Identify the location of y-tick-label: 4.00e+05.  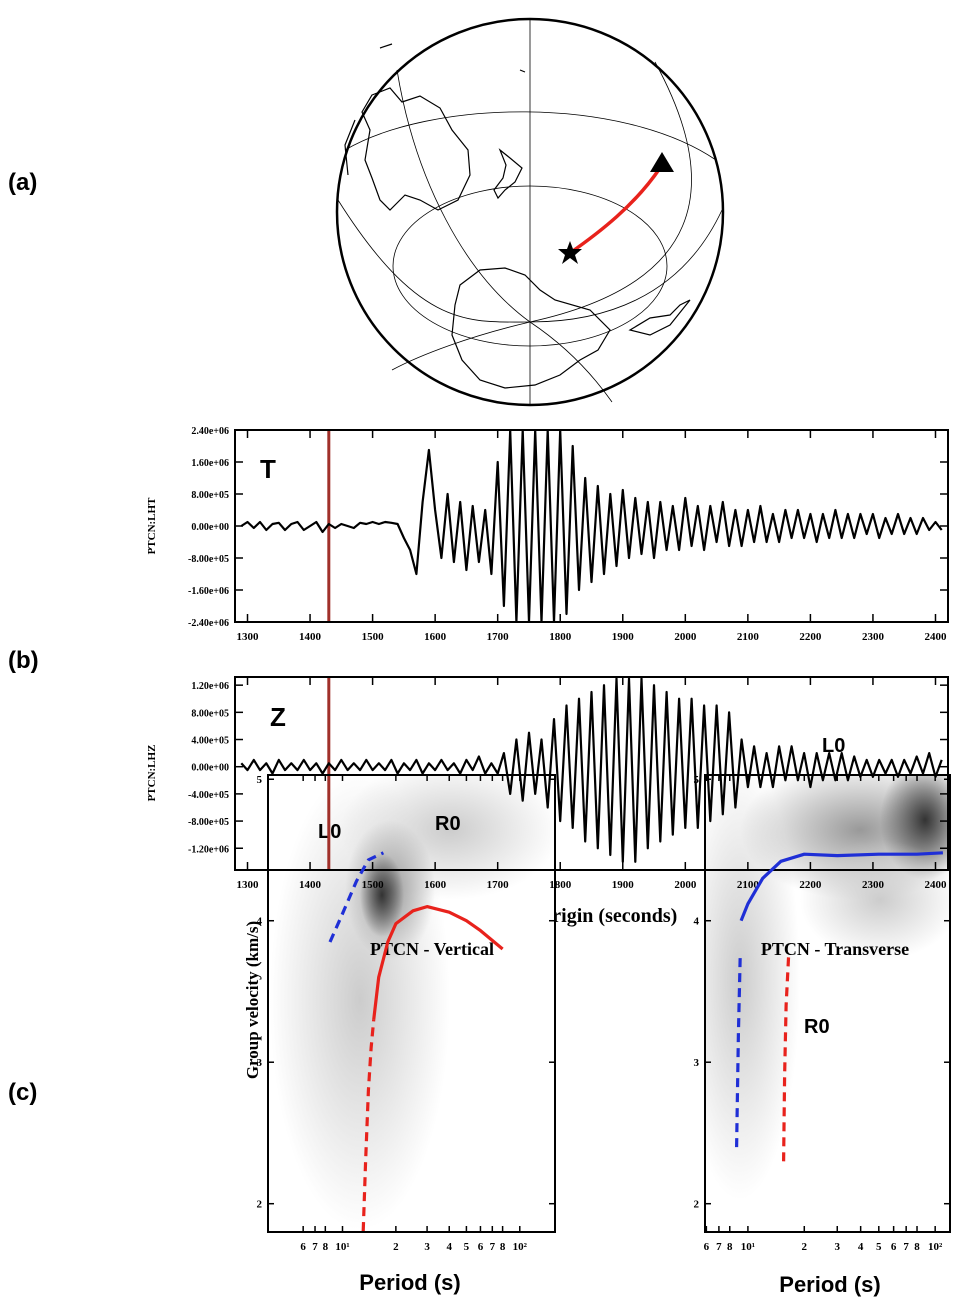
(210, 741).